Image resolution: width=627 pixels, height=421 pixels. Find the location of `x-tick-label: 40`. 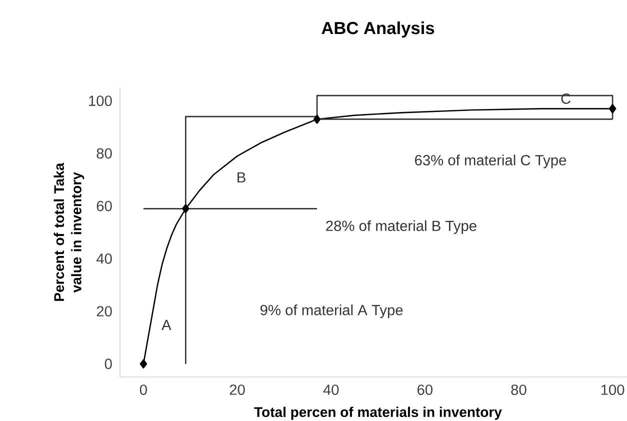

x-tick-label: 40 is located at coordinates (331, 389).